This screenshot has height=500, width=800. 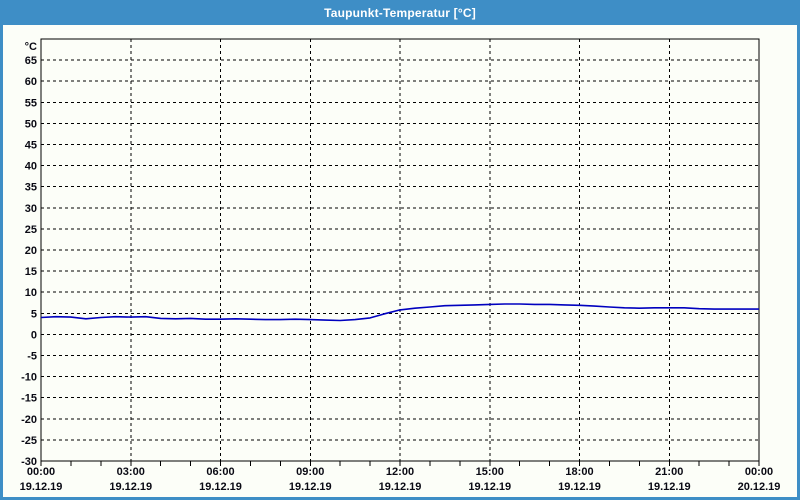 I want to click on y-tick-label: -25, so click(x=29, y=441).